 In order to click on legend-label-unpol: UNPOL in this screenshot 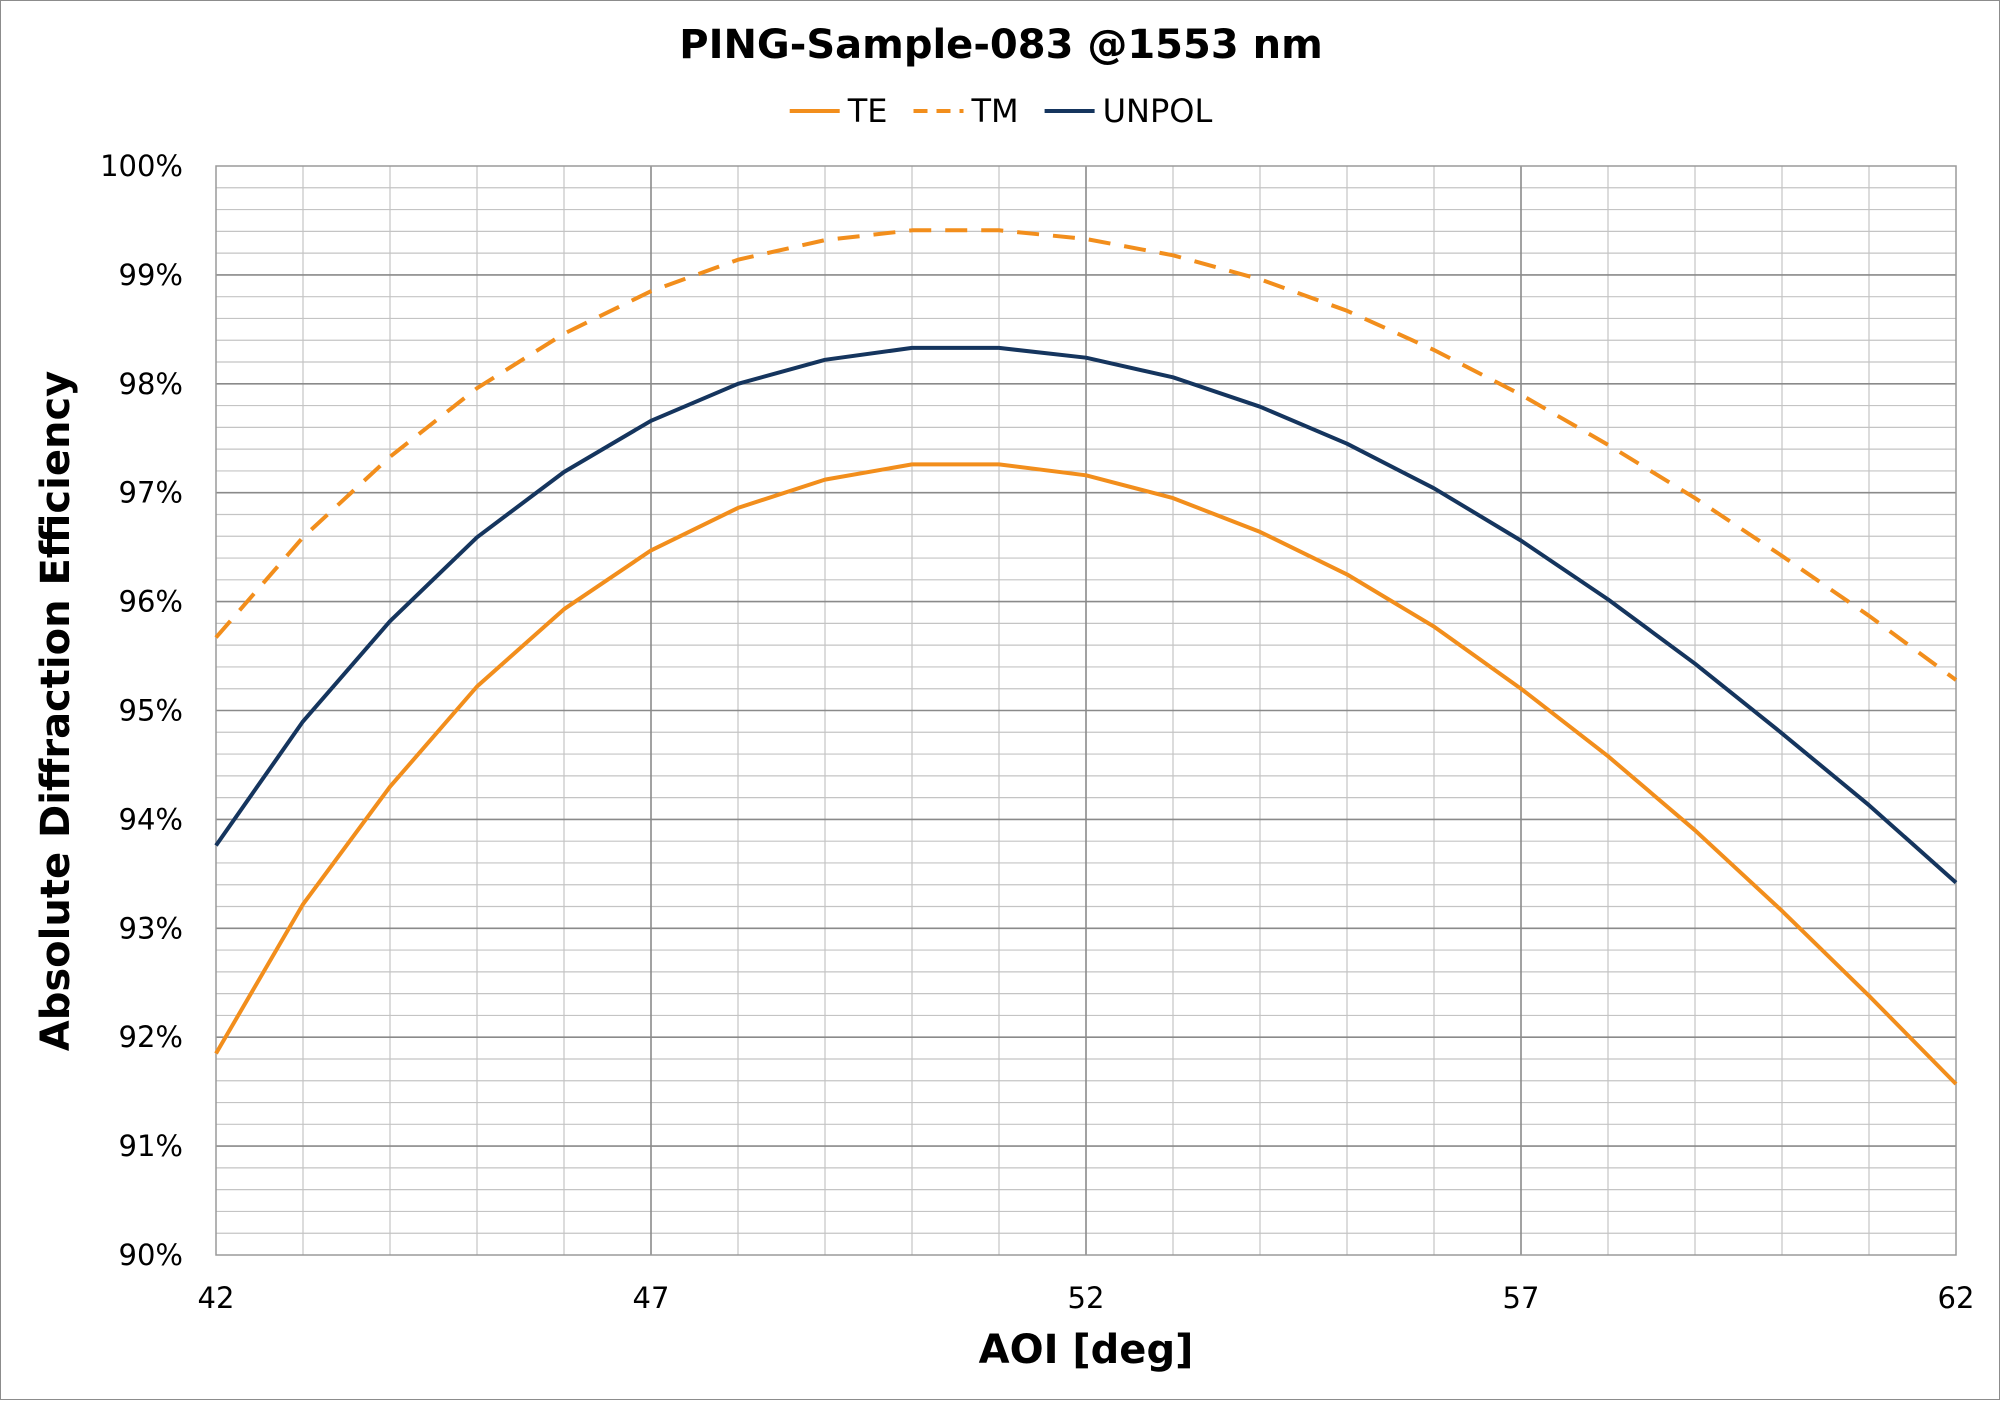, I will do `click(1158, 111)`.